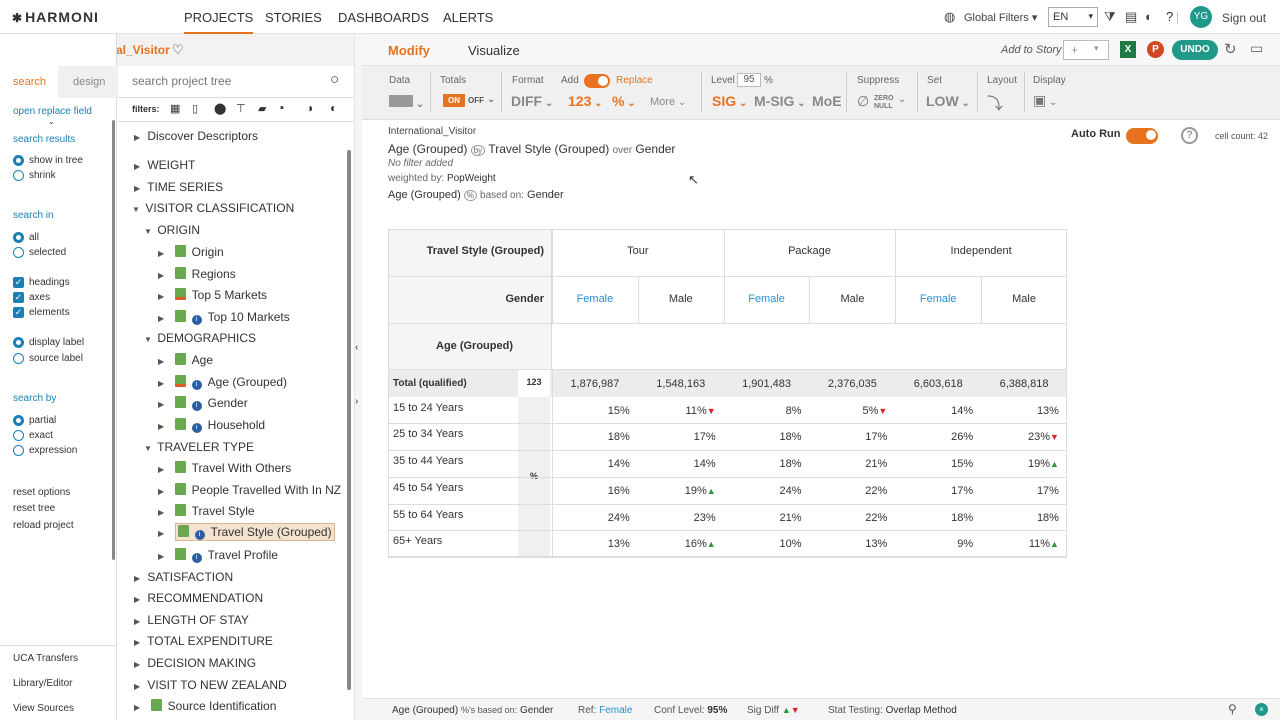 This screenshot has width=1280, height=720. What do you see at coordinates (18, 450) in the screenshot?
I see `expression-radio` at bounding box center [18, 450].